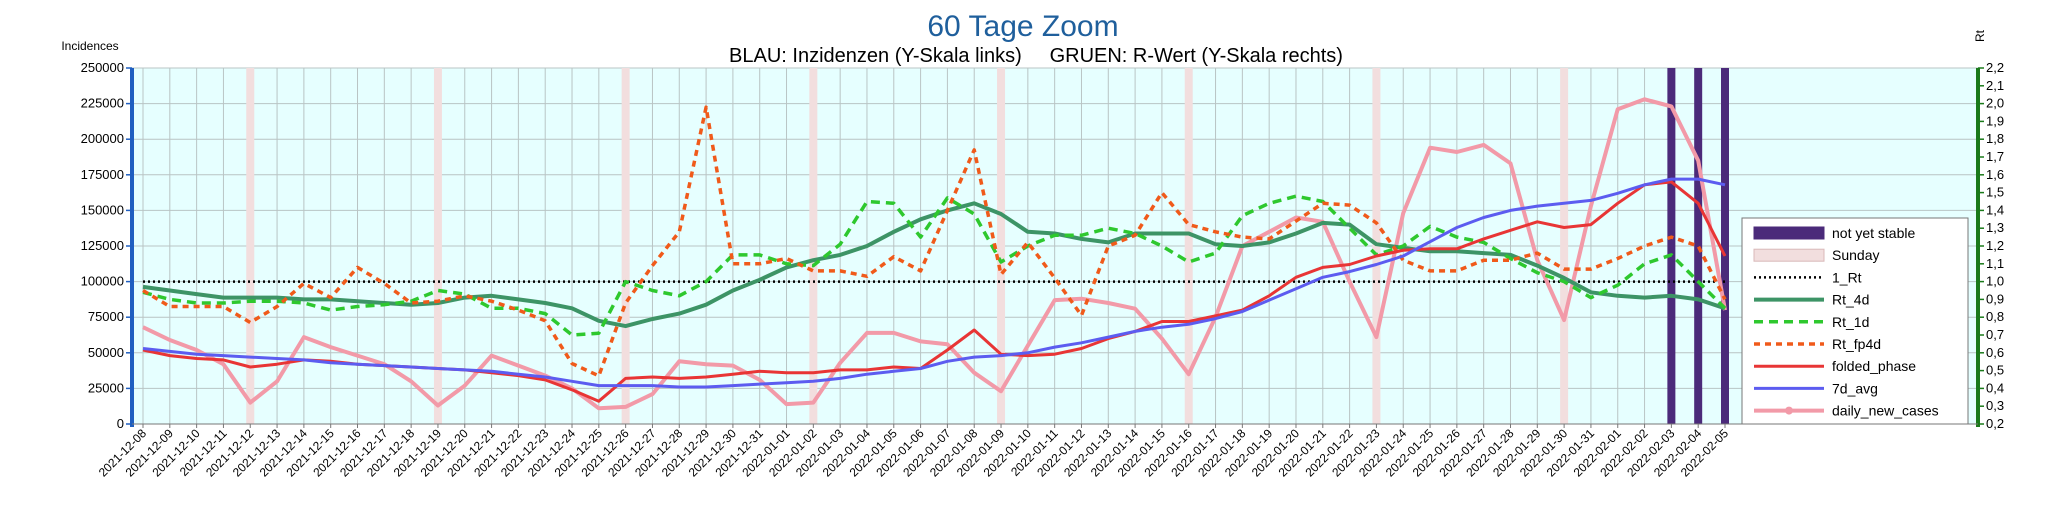  What do you see at coordinates (1995, 120) in the screenshot?
I see `right-tick-label: 1,9` at bounding box center [1995, 120].